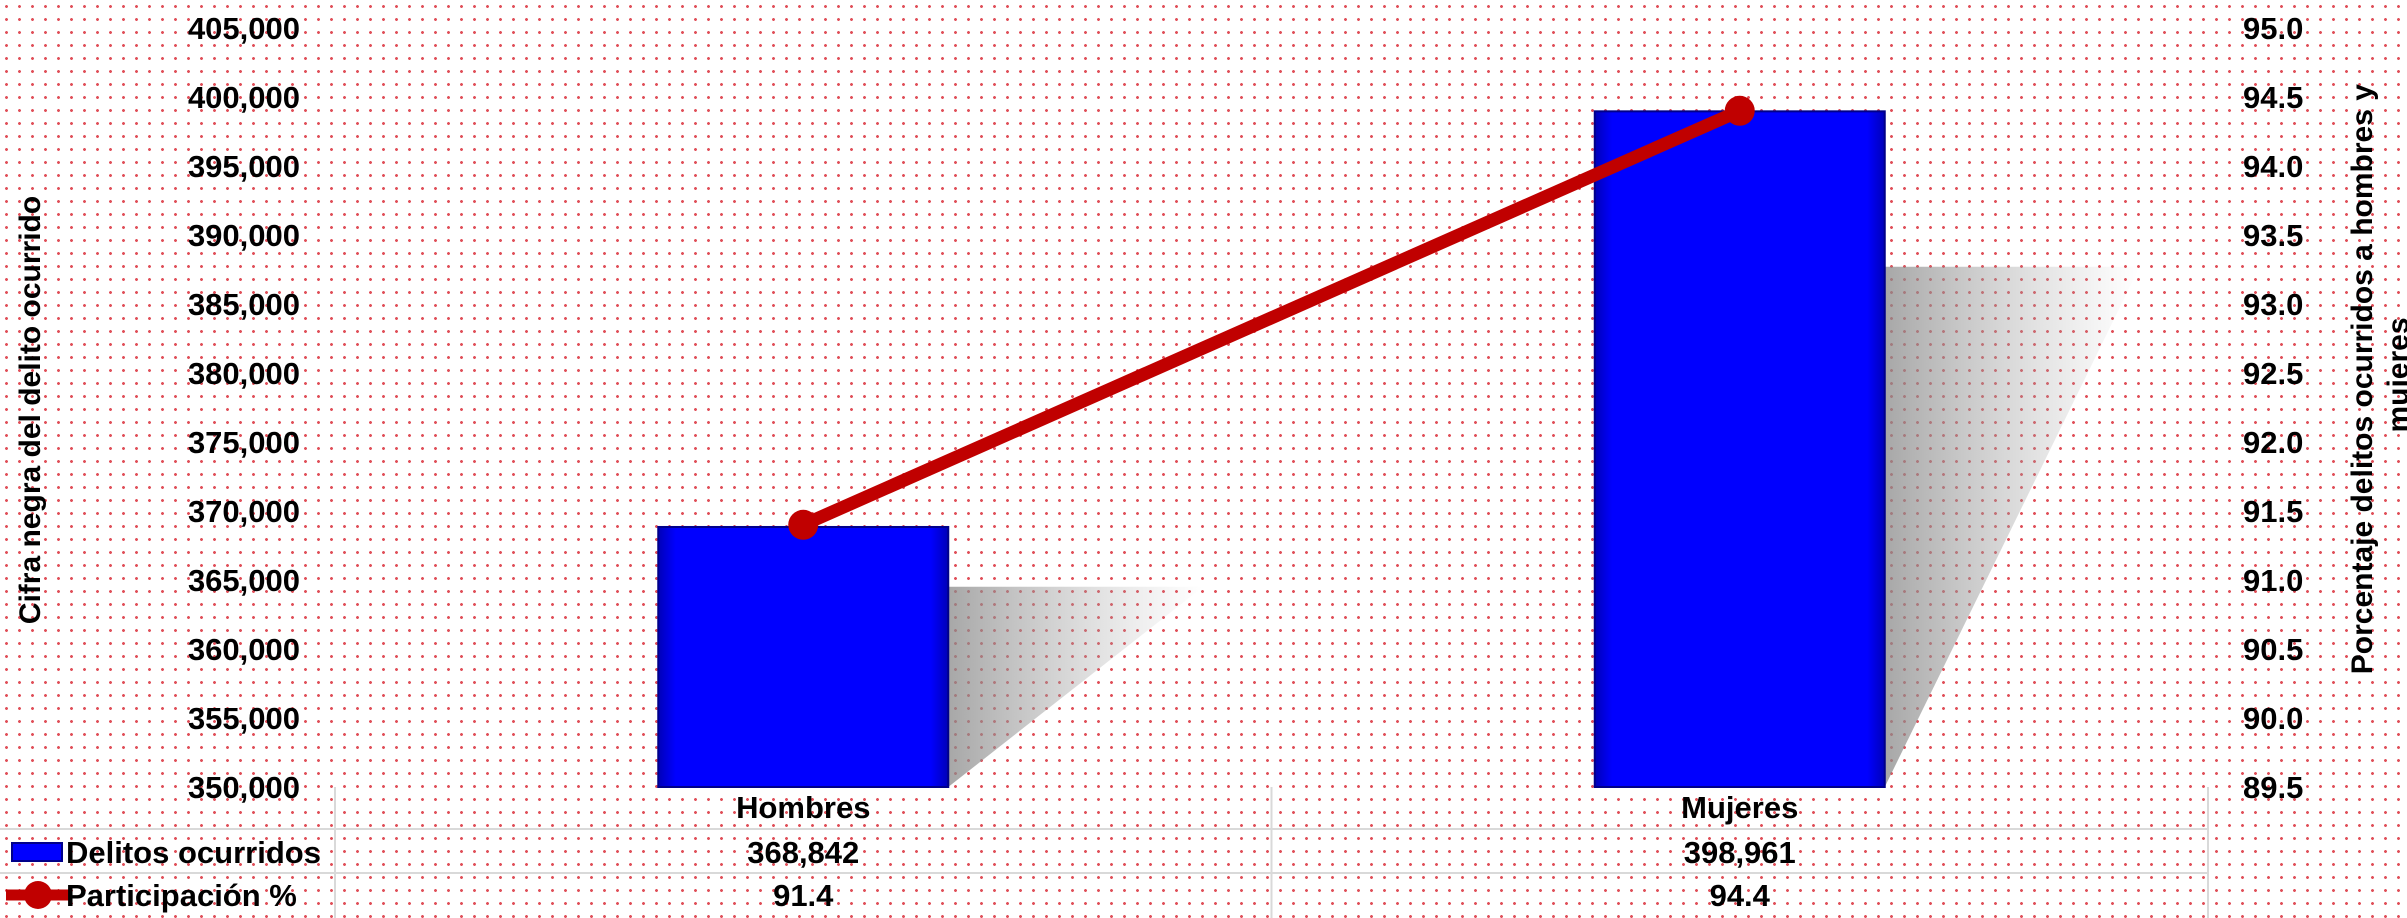  I want to click on y-axis-left-tick-label: 350,000, so click(244, 787).